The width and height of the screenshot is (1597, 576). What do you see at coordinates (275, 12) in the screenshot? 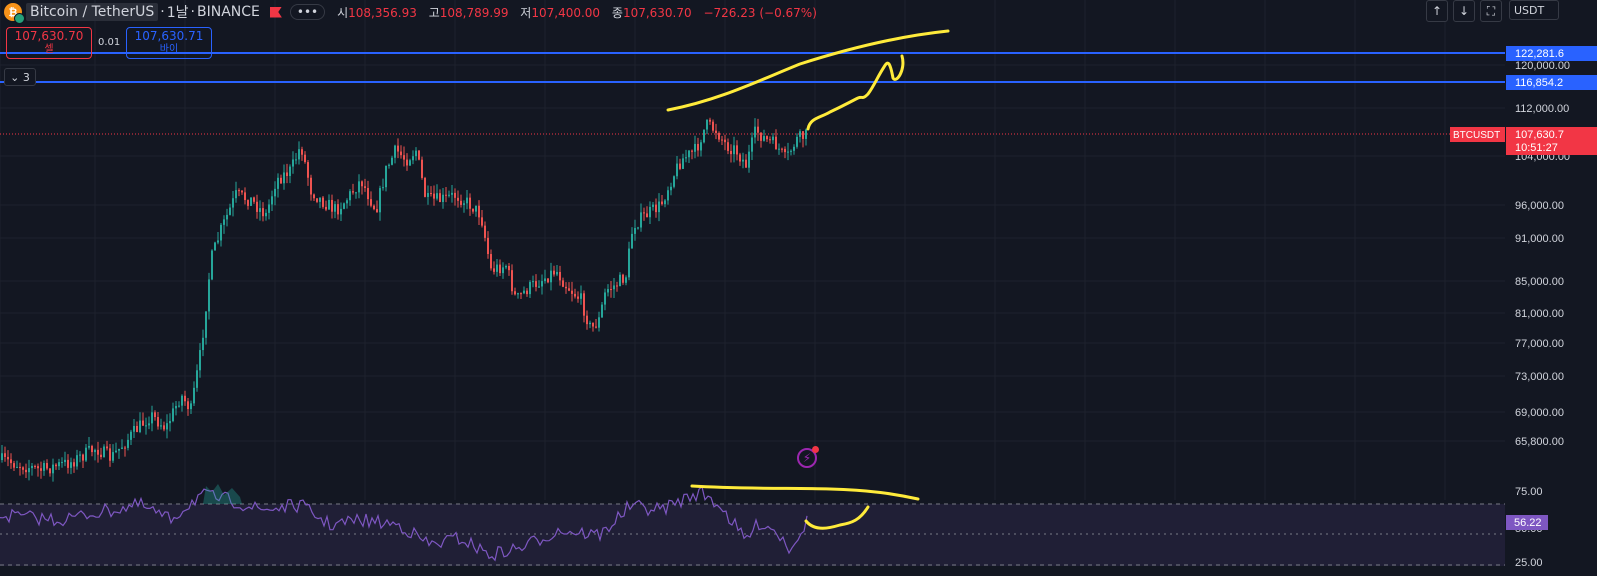
I see `flag-icon` at bounding box center [275, 12].